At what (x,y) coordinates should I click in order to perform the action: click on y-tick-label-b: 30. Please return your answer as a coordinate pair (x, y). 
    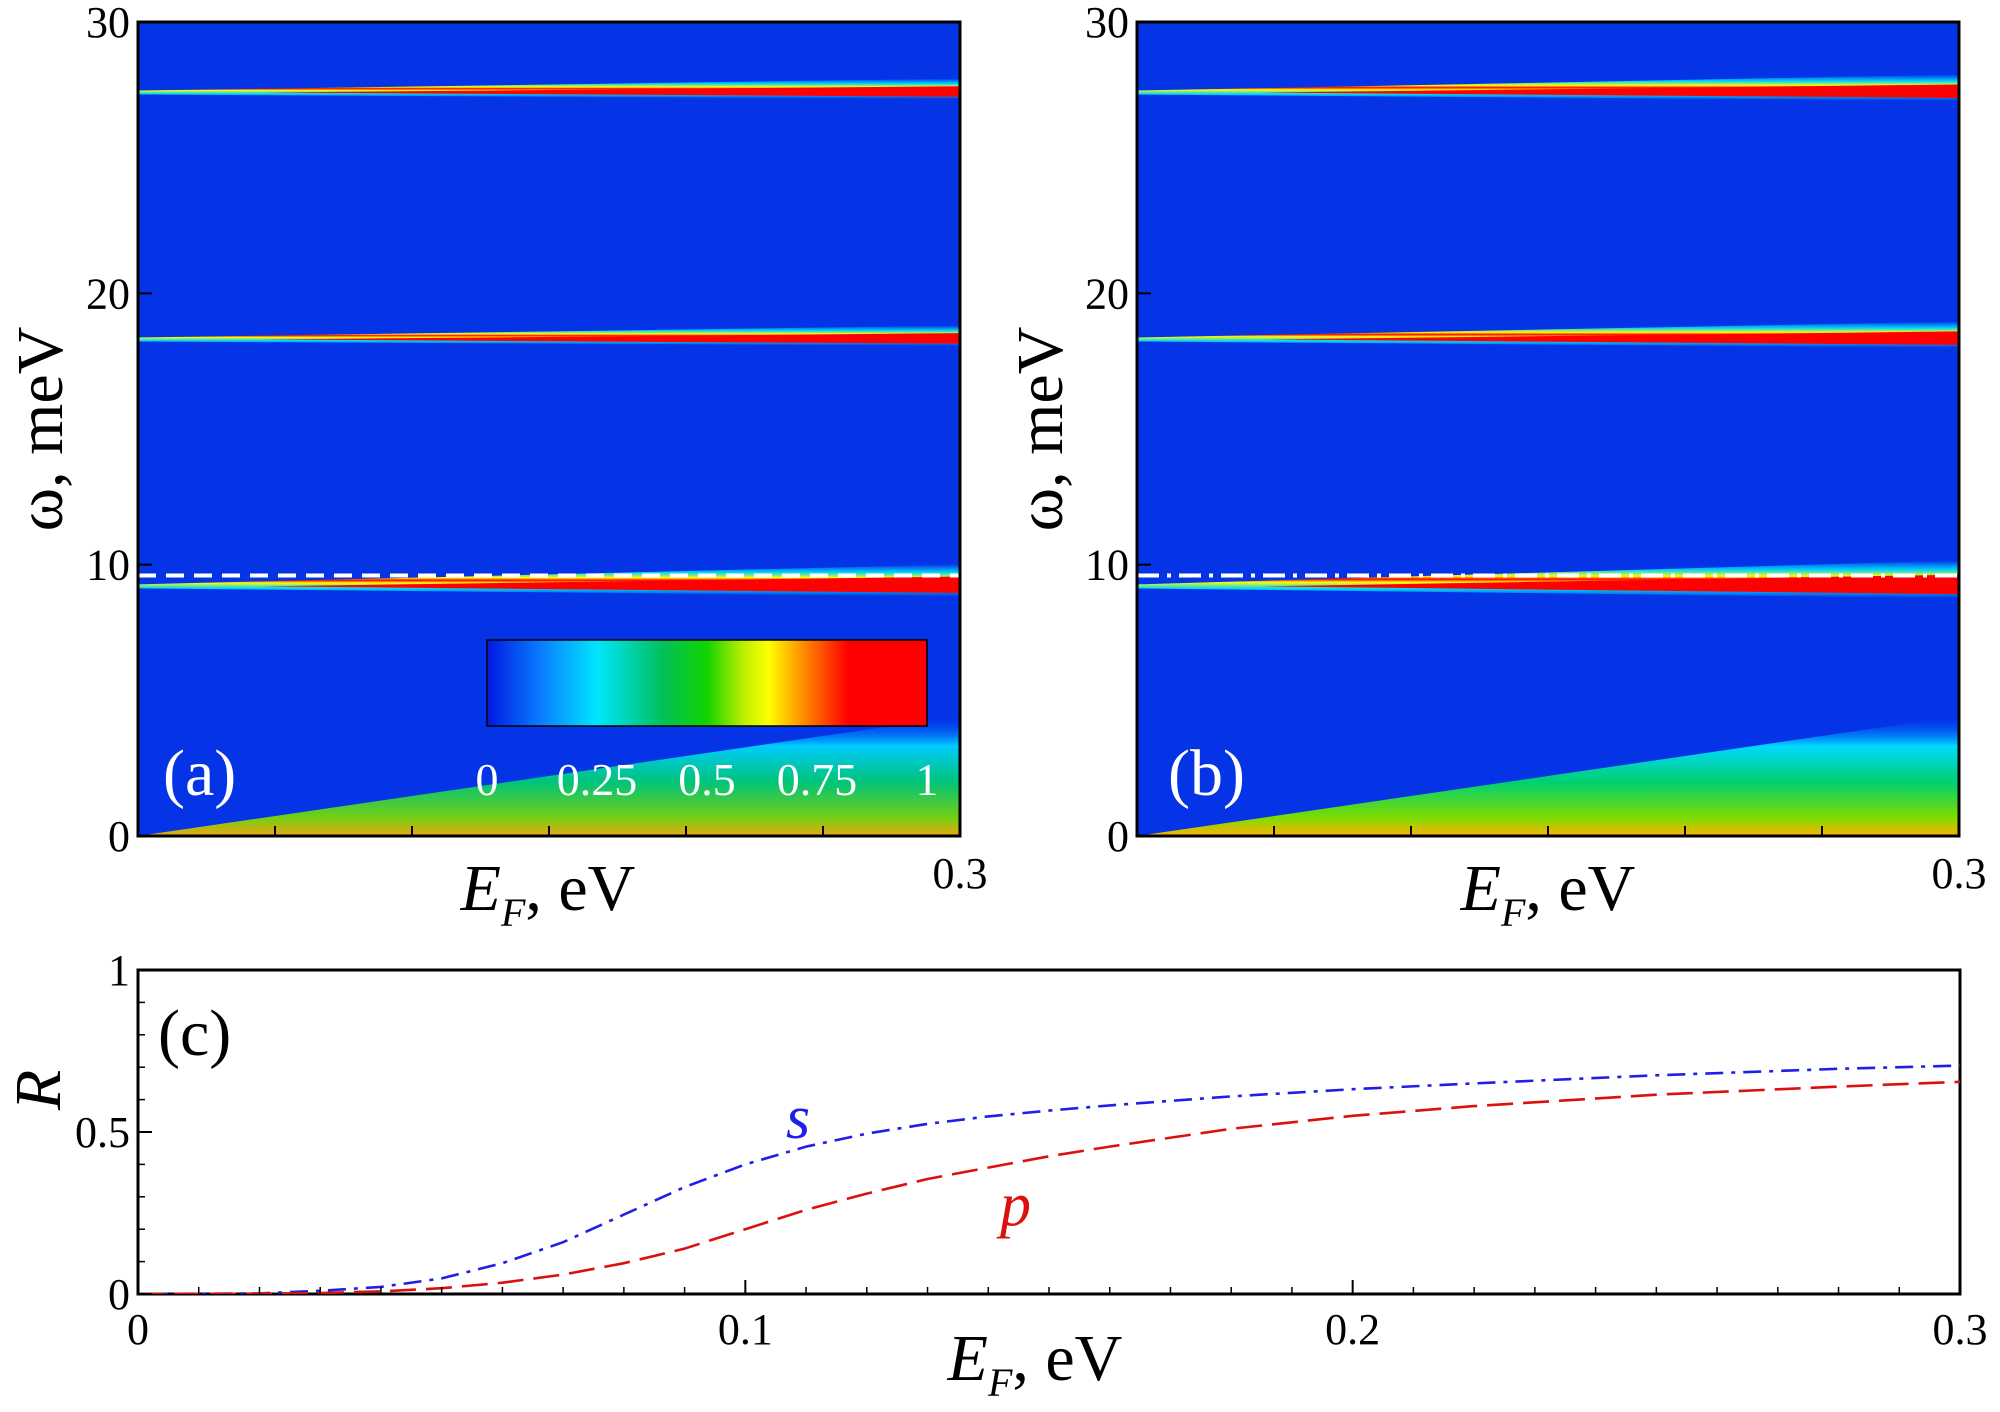
    Looking at the image, I should click on (1107, 23).